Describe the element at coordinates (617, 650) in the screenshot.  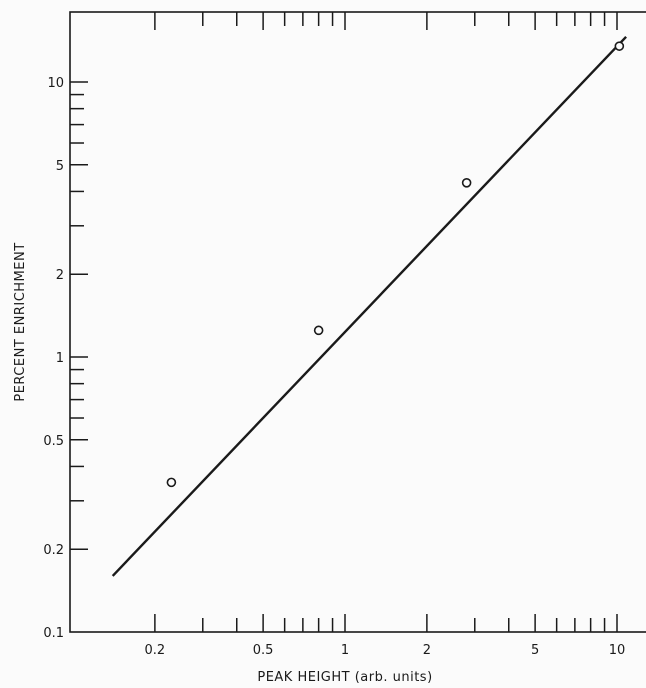
I see `x-tick-label: 10` at that location.